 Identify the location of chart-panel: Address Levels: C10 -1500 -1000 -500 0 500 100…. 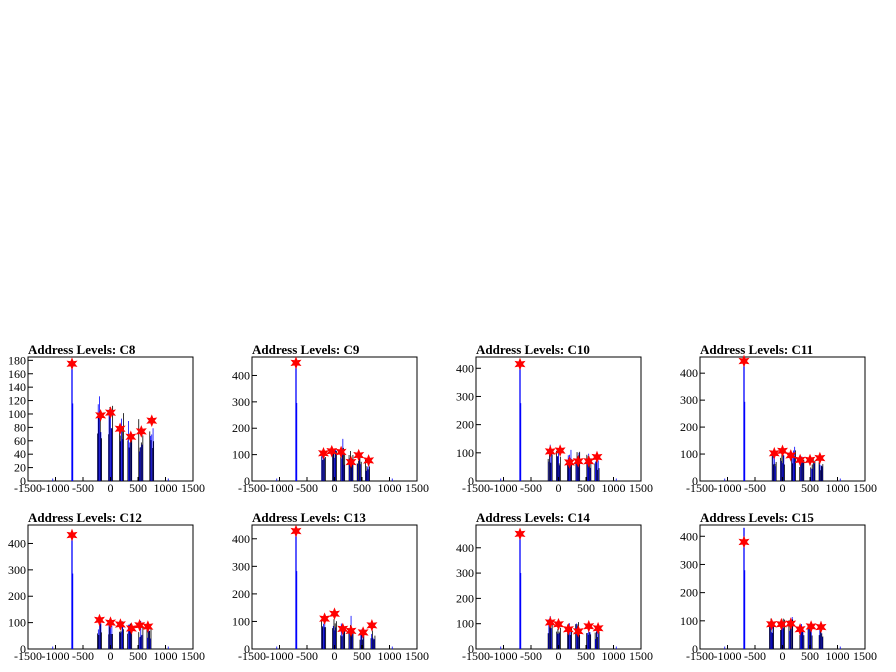
(554, 418).